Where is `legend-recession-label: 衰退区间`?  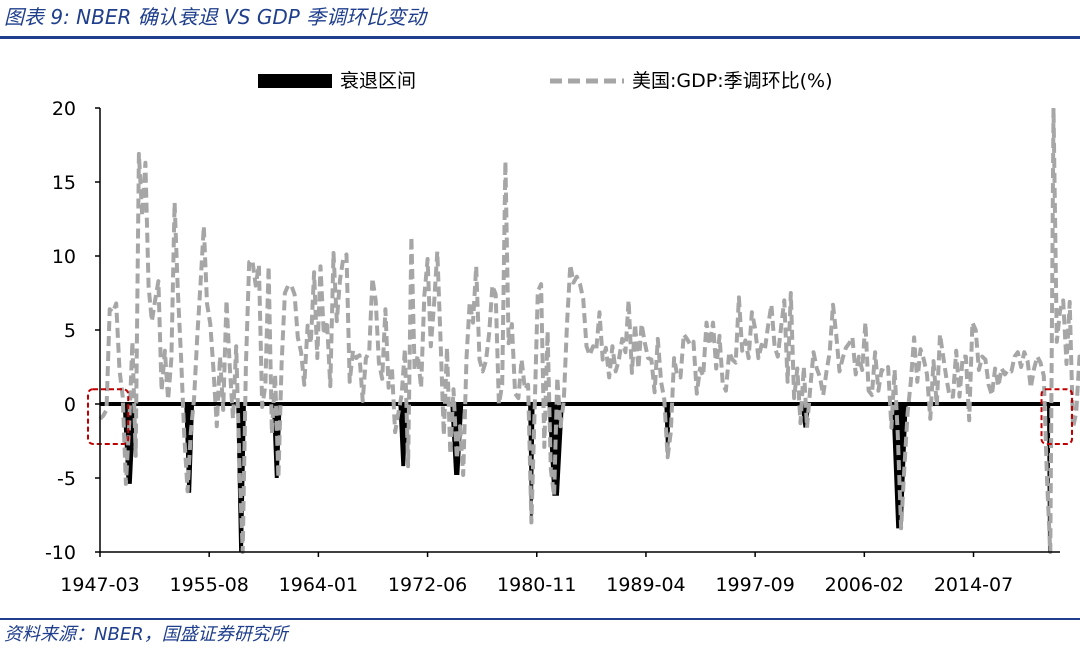
legend-recession-label: 衰退区间 is located at coordinates (378, 81).